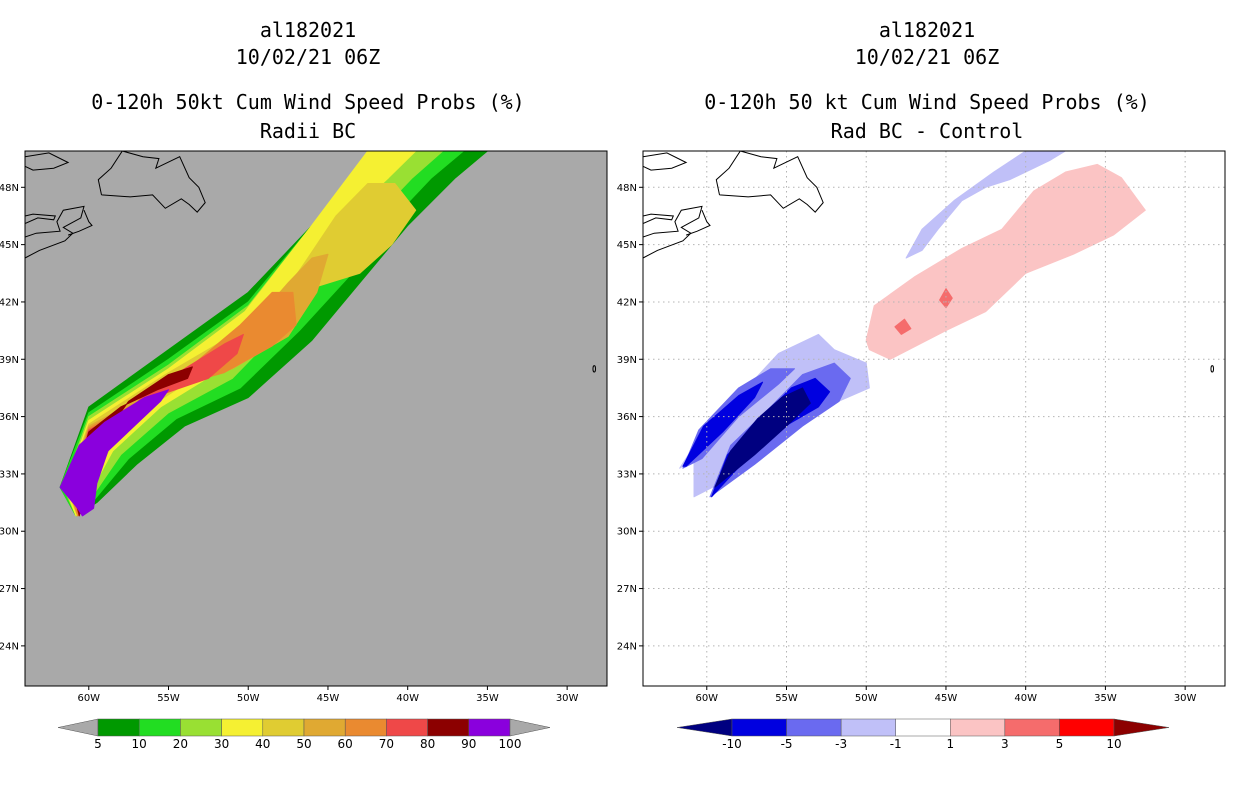 The height and width of the screenshot is (800, 1236). Describe the element at coordinates (927, 102) in the screenshot. I see `right-title-line-3: 0-120h 50 kt Cum Wind Speed Probs (%)` at that location.